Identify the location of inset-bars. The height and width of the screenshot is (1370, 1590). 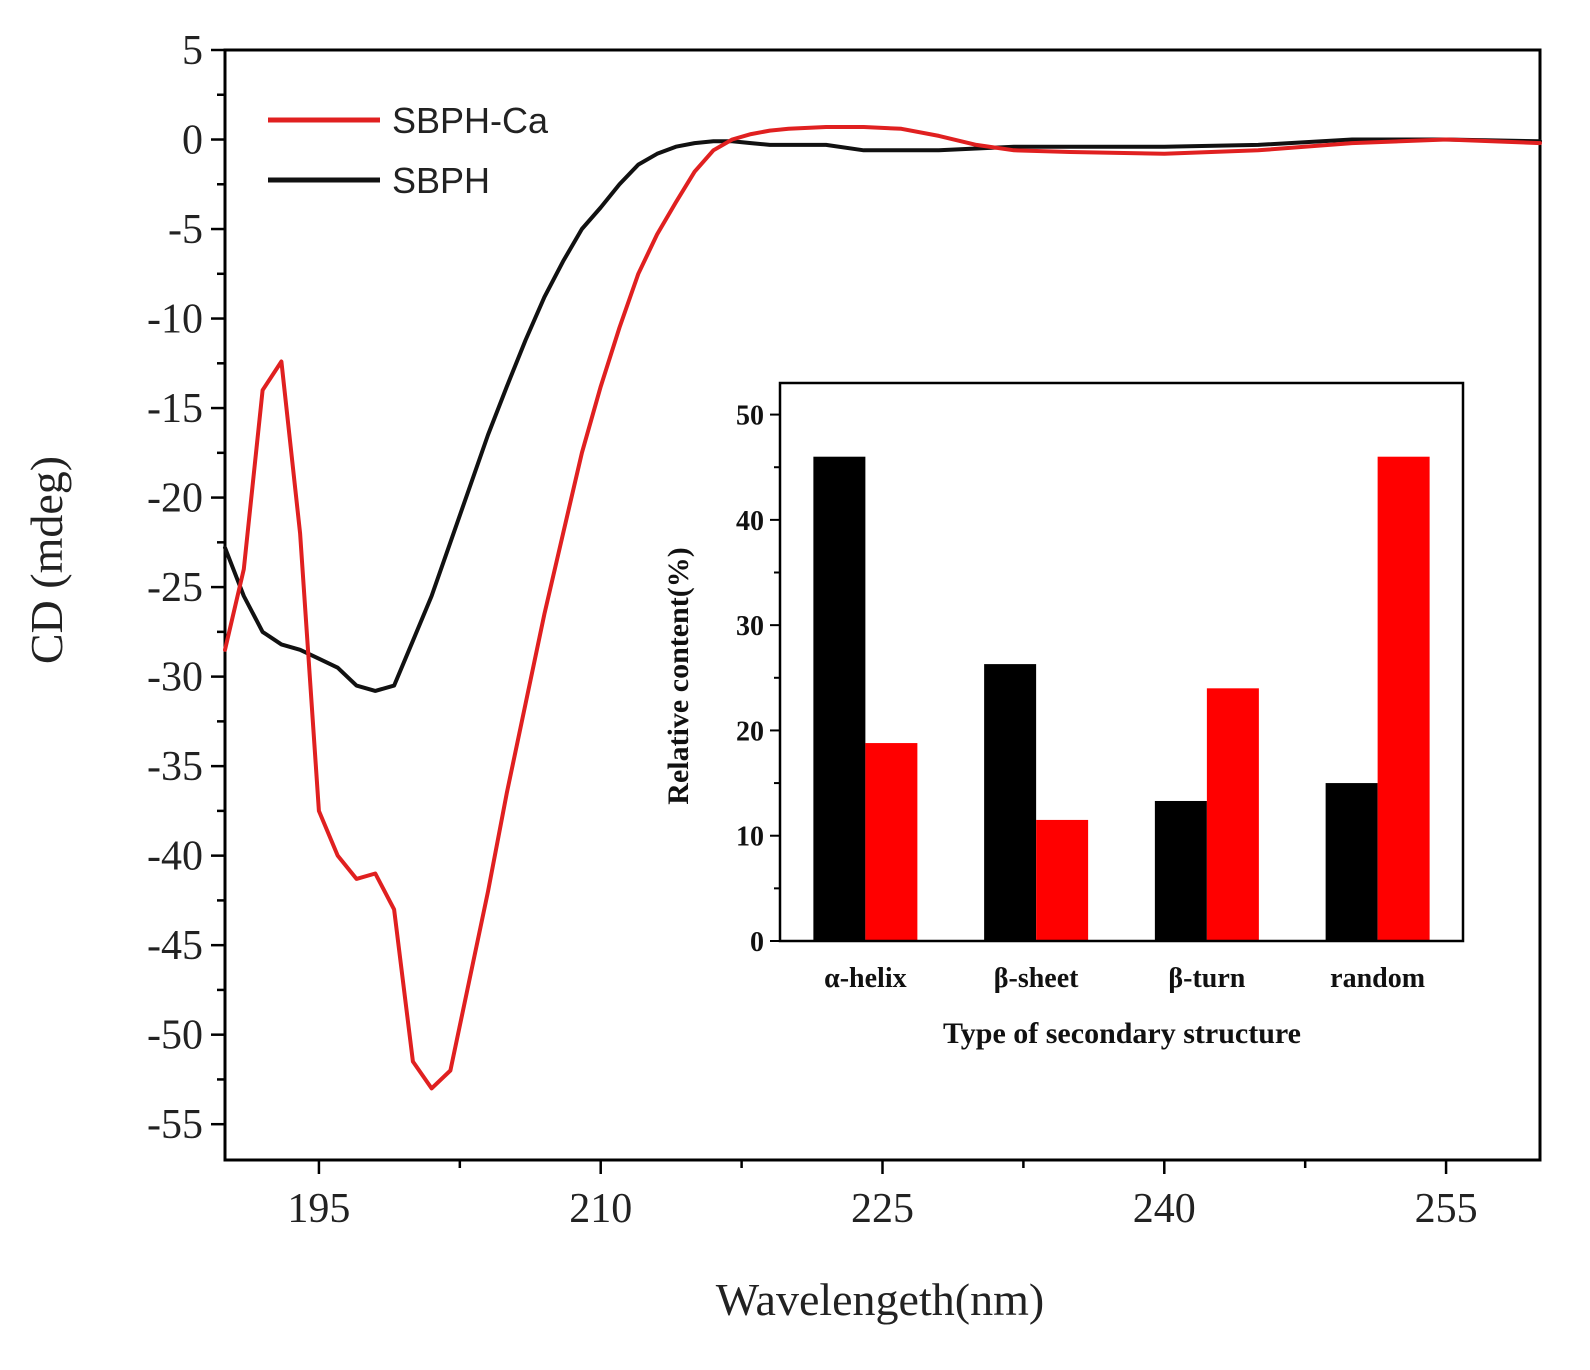
(1121, 698).